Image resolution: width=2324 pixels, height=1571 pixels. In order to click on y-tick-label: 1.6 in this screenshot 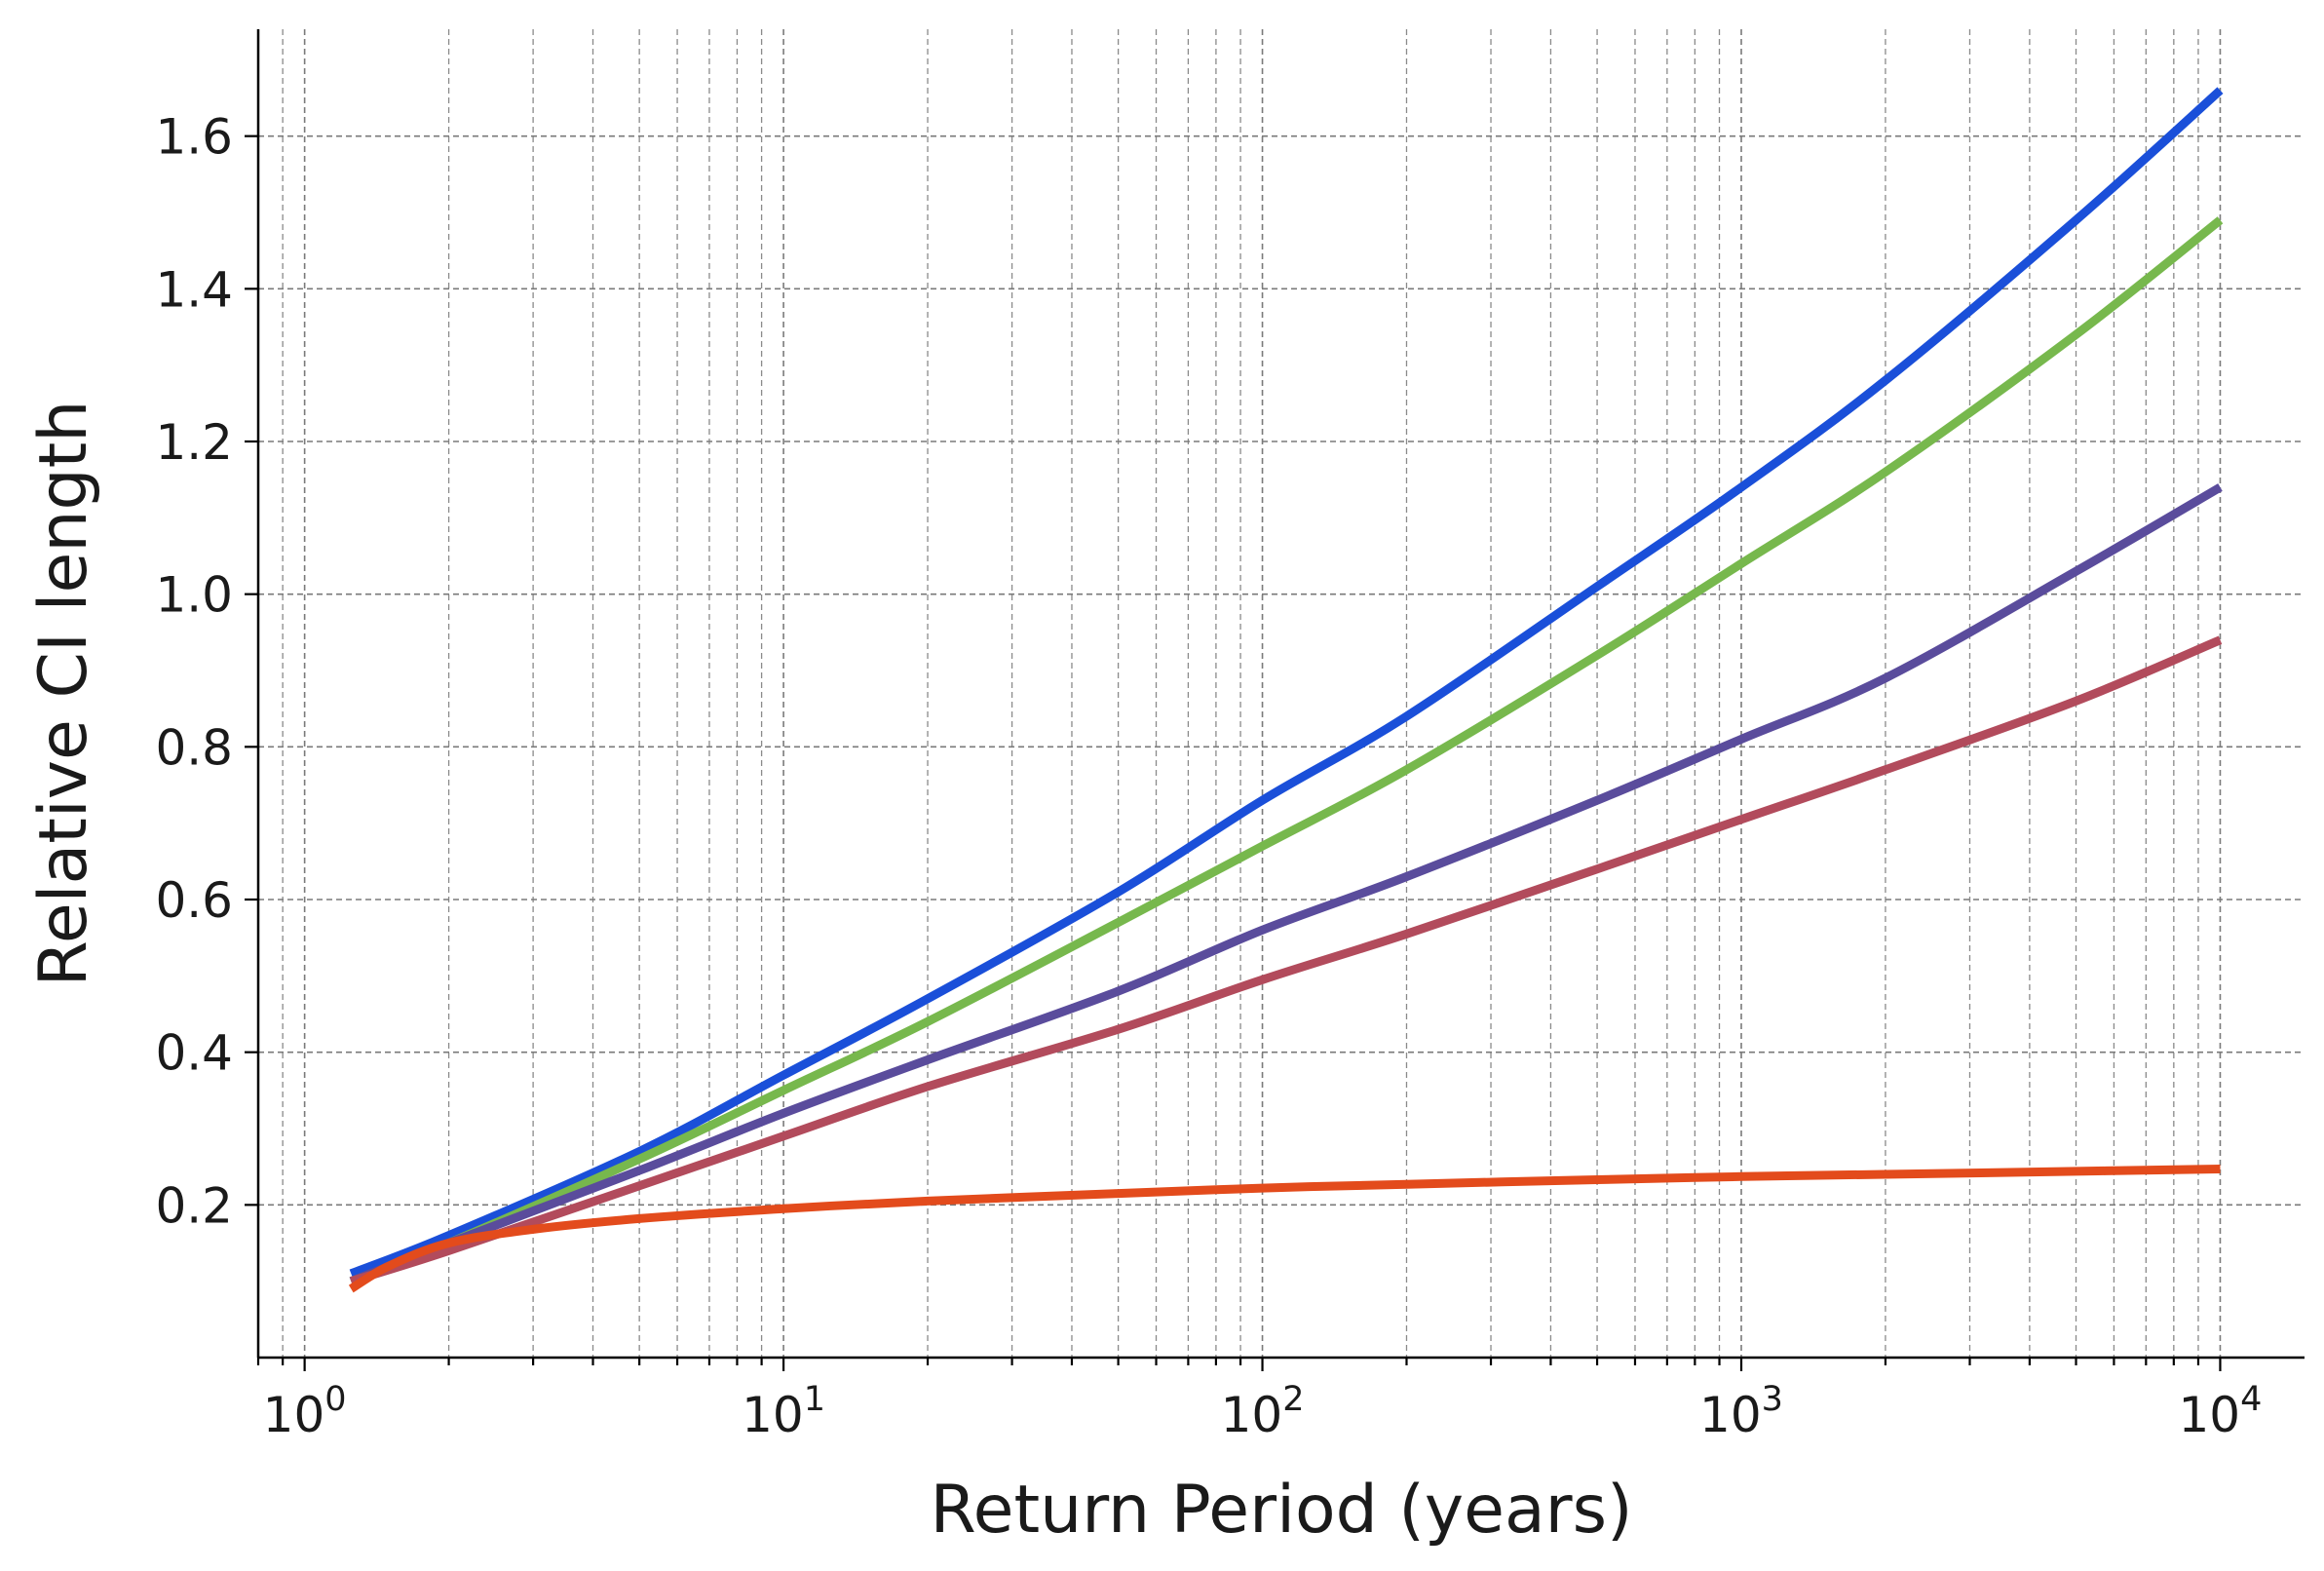, I will do `click(194, 137)`.